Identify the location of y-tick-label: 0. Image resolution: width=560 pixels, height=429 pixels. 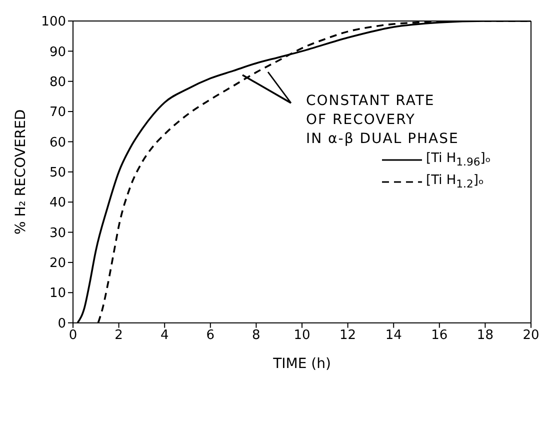
(62, 324).